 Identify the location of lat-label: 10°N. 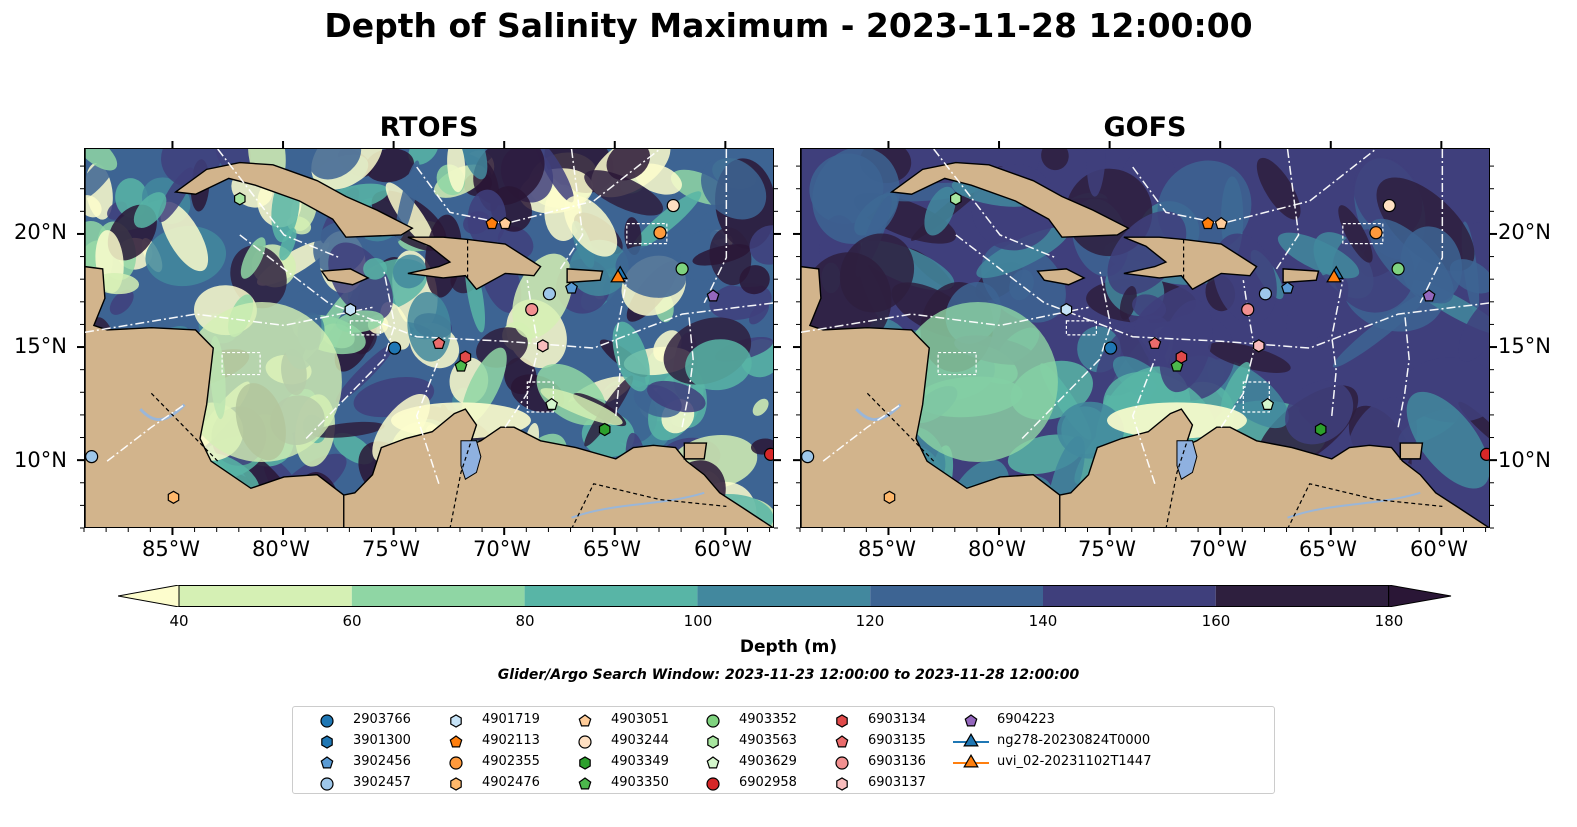
(40, 460).